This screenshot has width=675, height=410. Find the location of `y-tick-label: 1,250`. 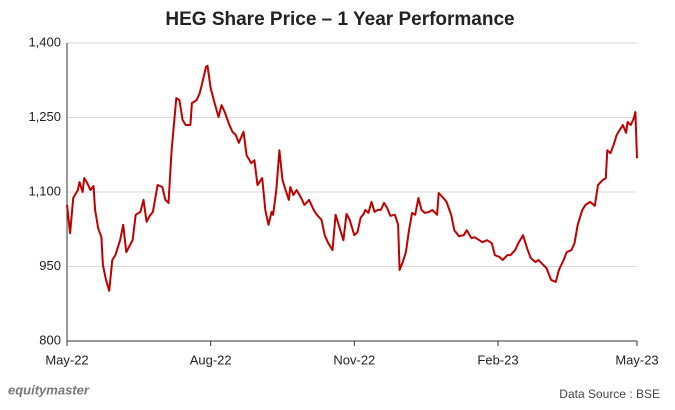

y-tick-label: 1,250 is located at coordinates (44, 116).